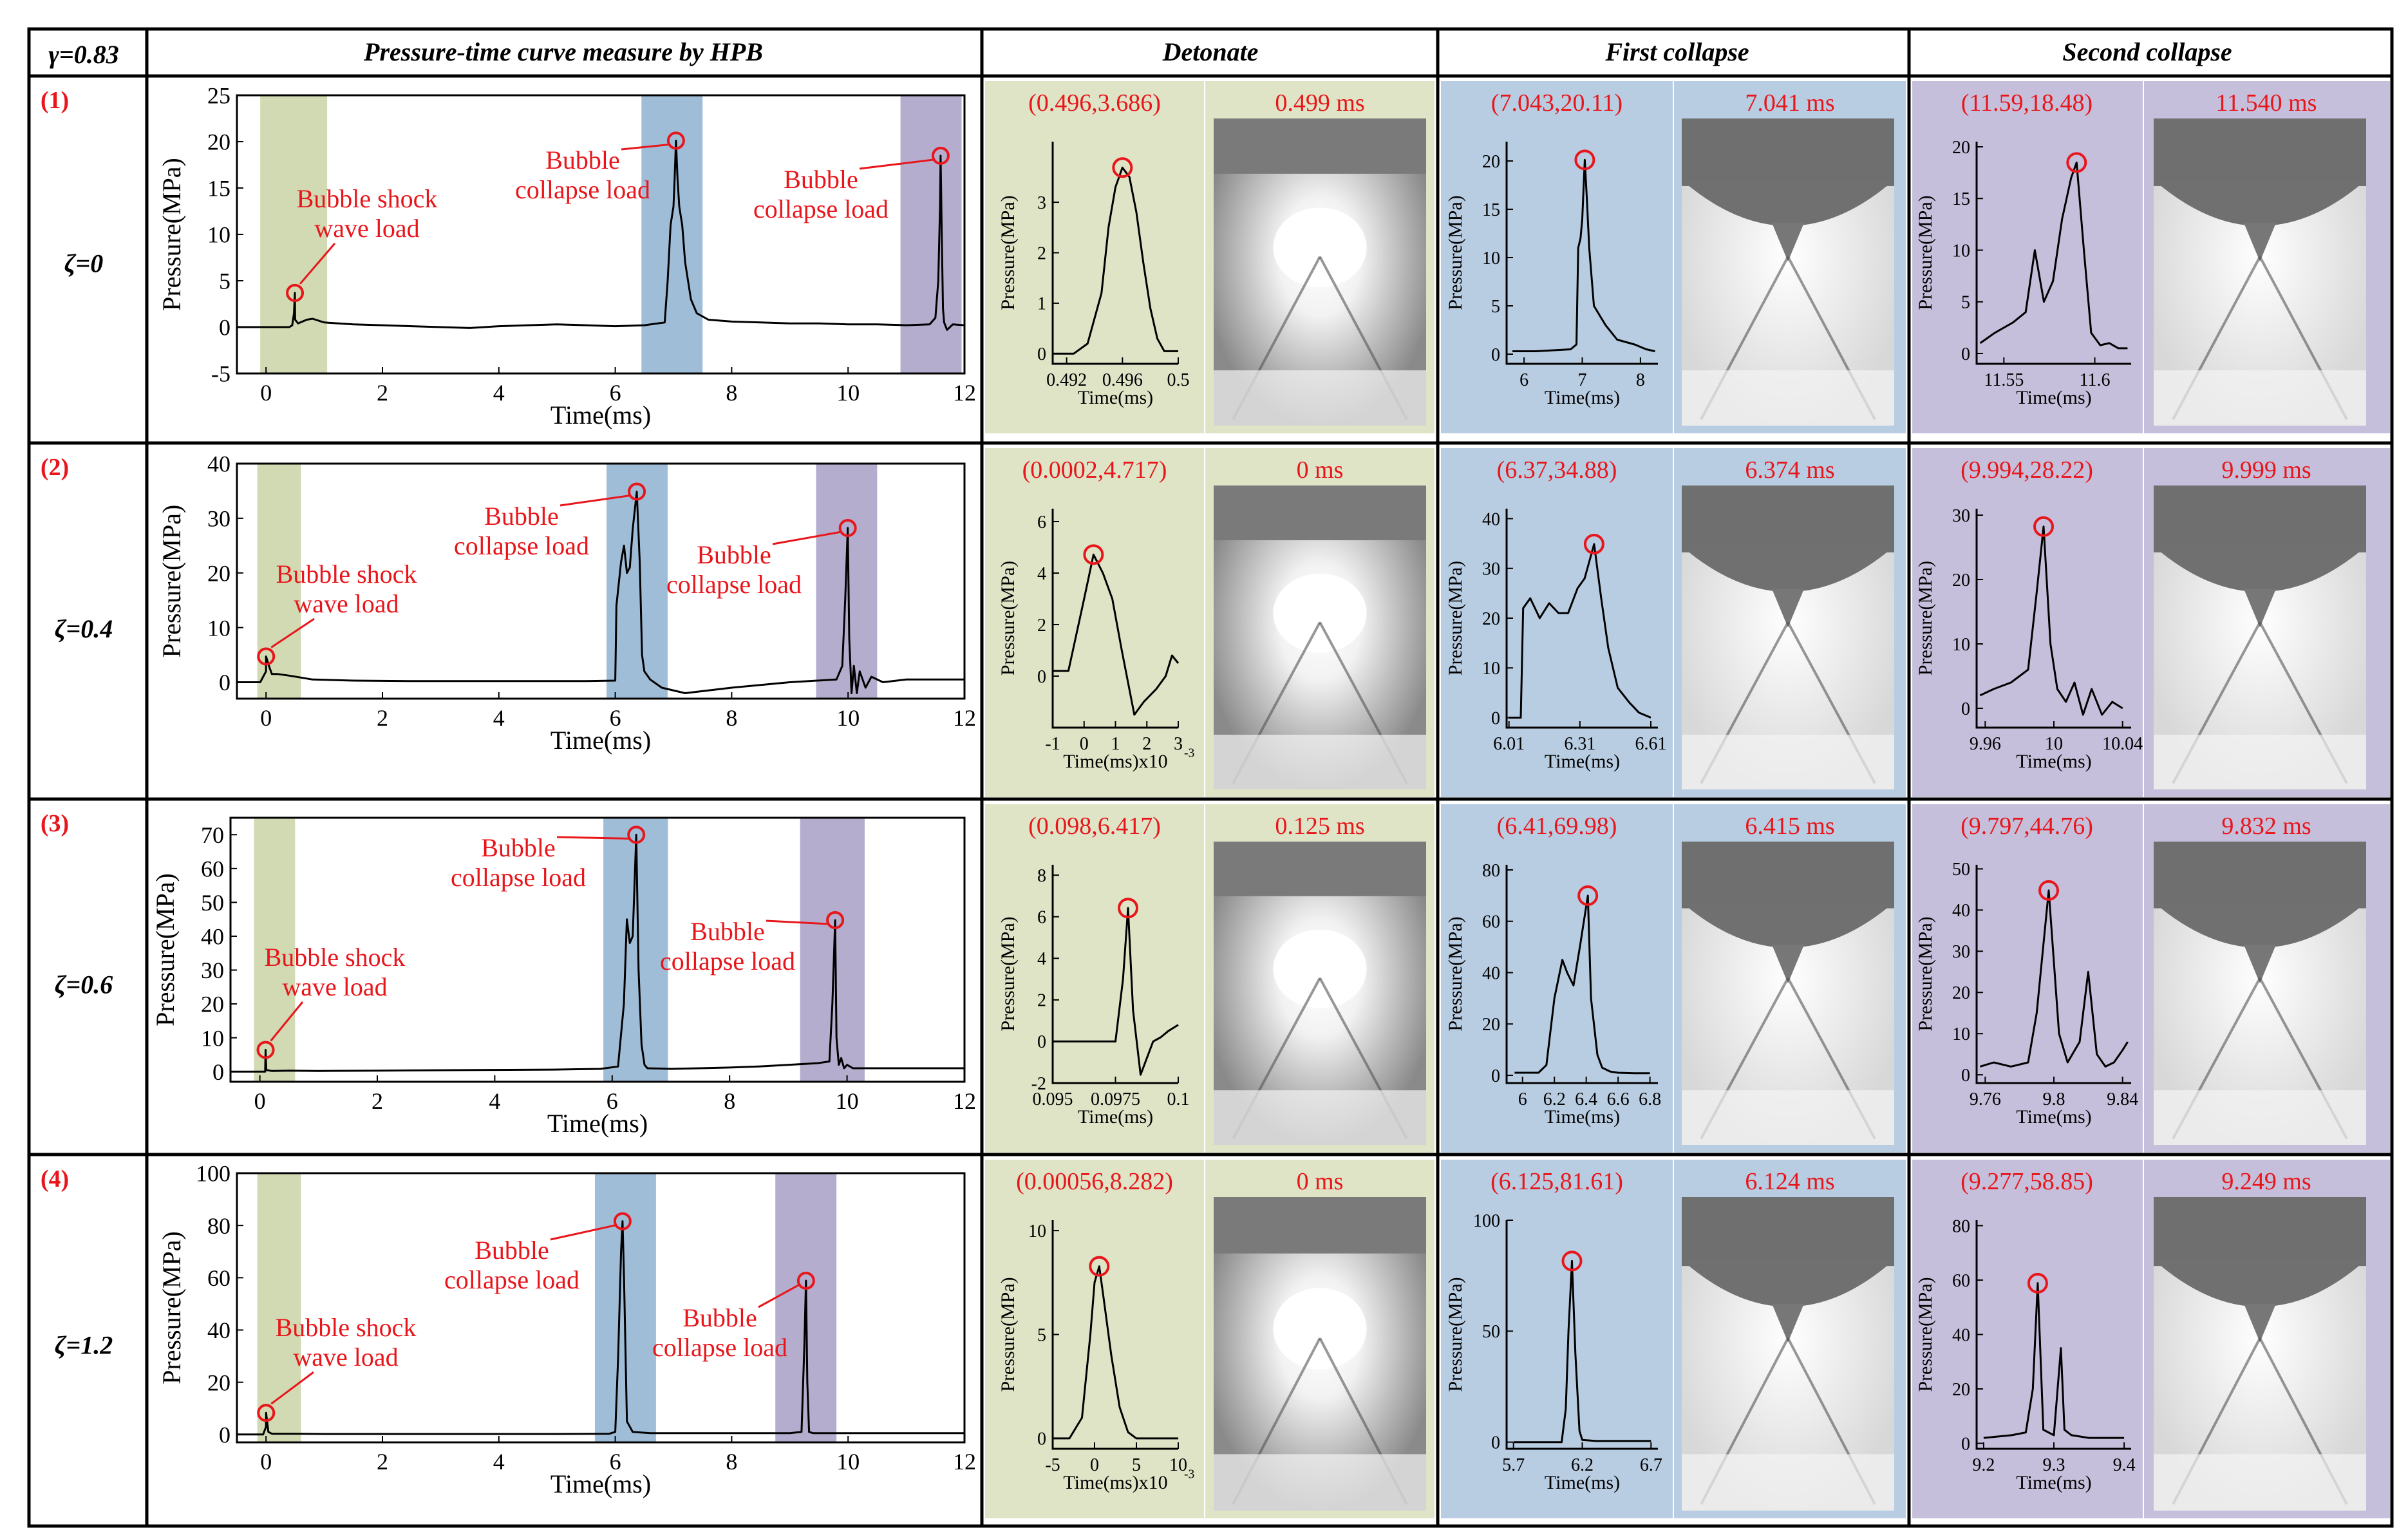 The height and width of the screenshot is (1537, 2408). Describe the element at coordinates (84, 1345) in the screenshot. I see `zeta-label: ζ=1.2` at that location.